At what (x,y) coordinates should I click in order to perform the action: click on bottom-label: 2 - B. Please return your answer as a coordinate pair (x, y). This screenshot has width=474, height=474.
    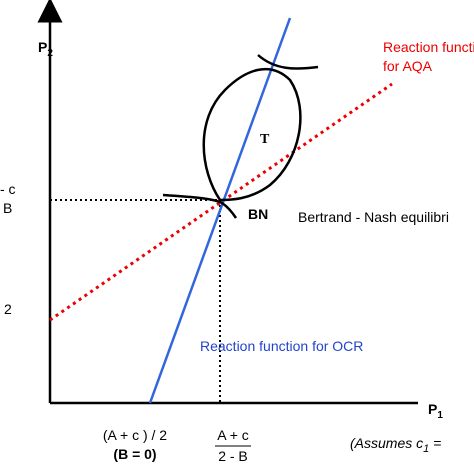
    Looking at the image, I should click on (233, 456).